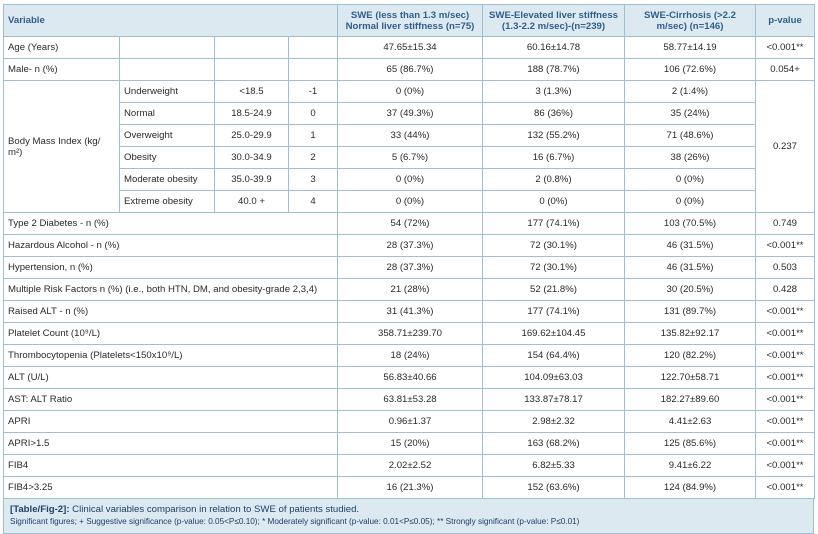  What do you see at coordinates (61, 146) in the screenshot?
I see `bmi-label: Body Mass Index (kg/ m²)` at bounding box center [61, 146].